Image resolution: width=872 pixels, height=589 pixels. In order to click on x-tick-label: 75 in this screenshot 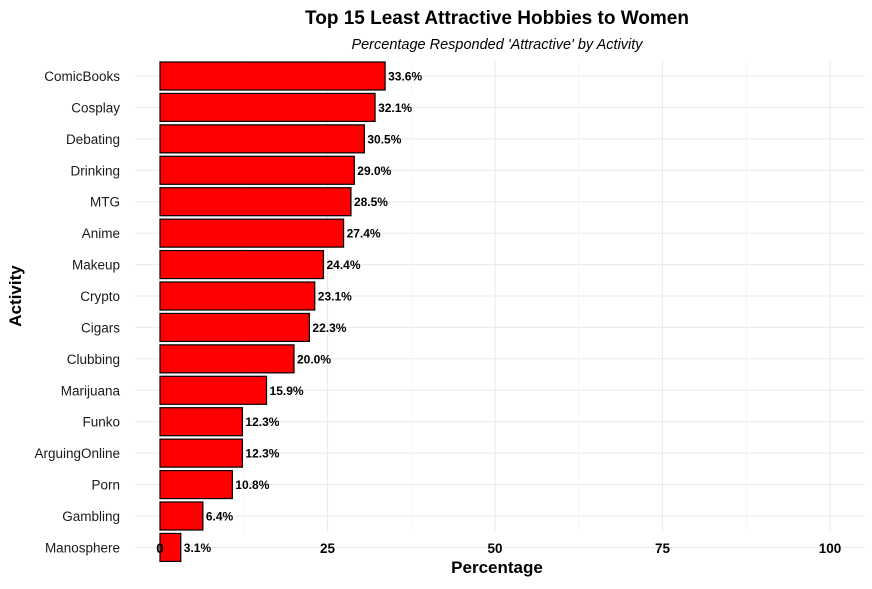, I will do `click(663, 548)`.